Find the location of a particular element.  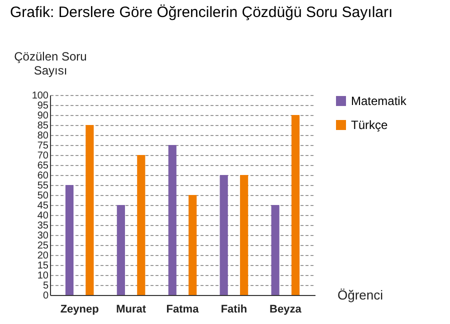

y-tick-label: 70 is located at coordinates (43, 156).